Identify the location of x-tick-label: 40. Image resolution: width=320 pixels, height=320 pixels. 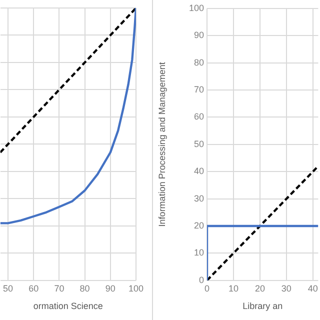
(313, 288).